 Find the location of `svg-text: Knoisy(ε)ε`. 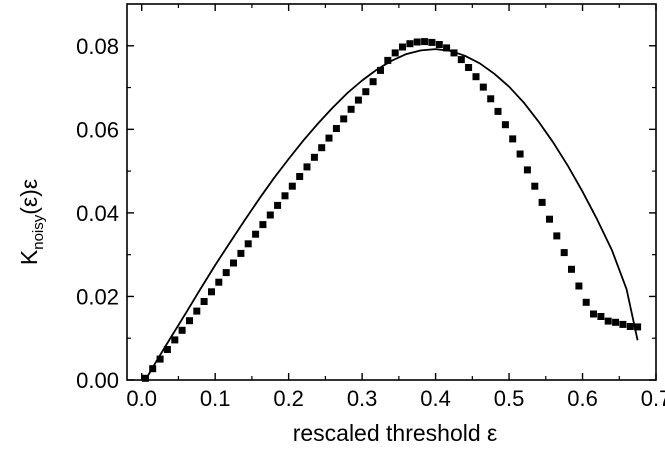

svg-text: Knoisy(ε)ε is located at coordinates (31, 222).